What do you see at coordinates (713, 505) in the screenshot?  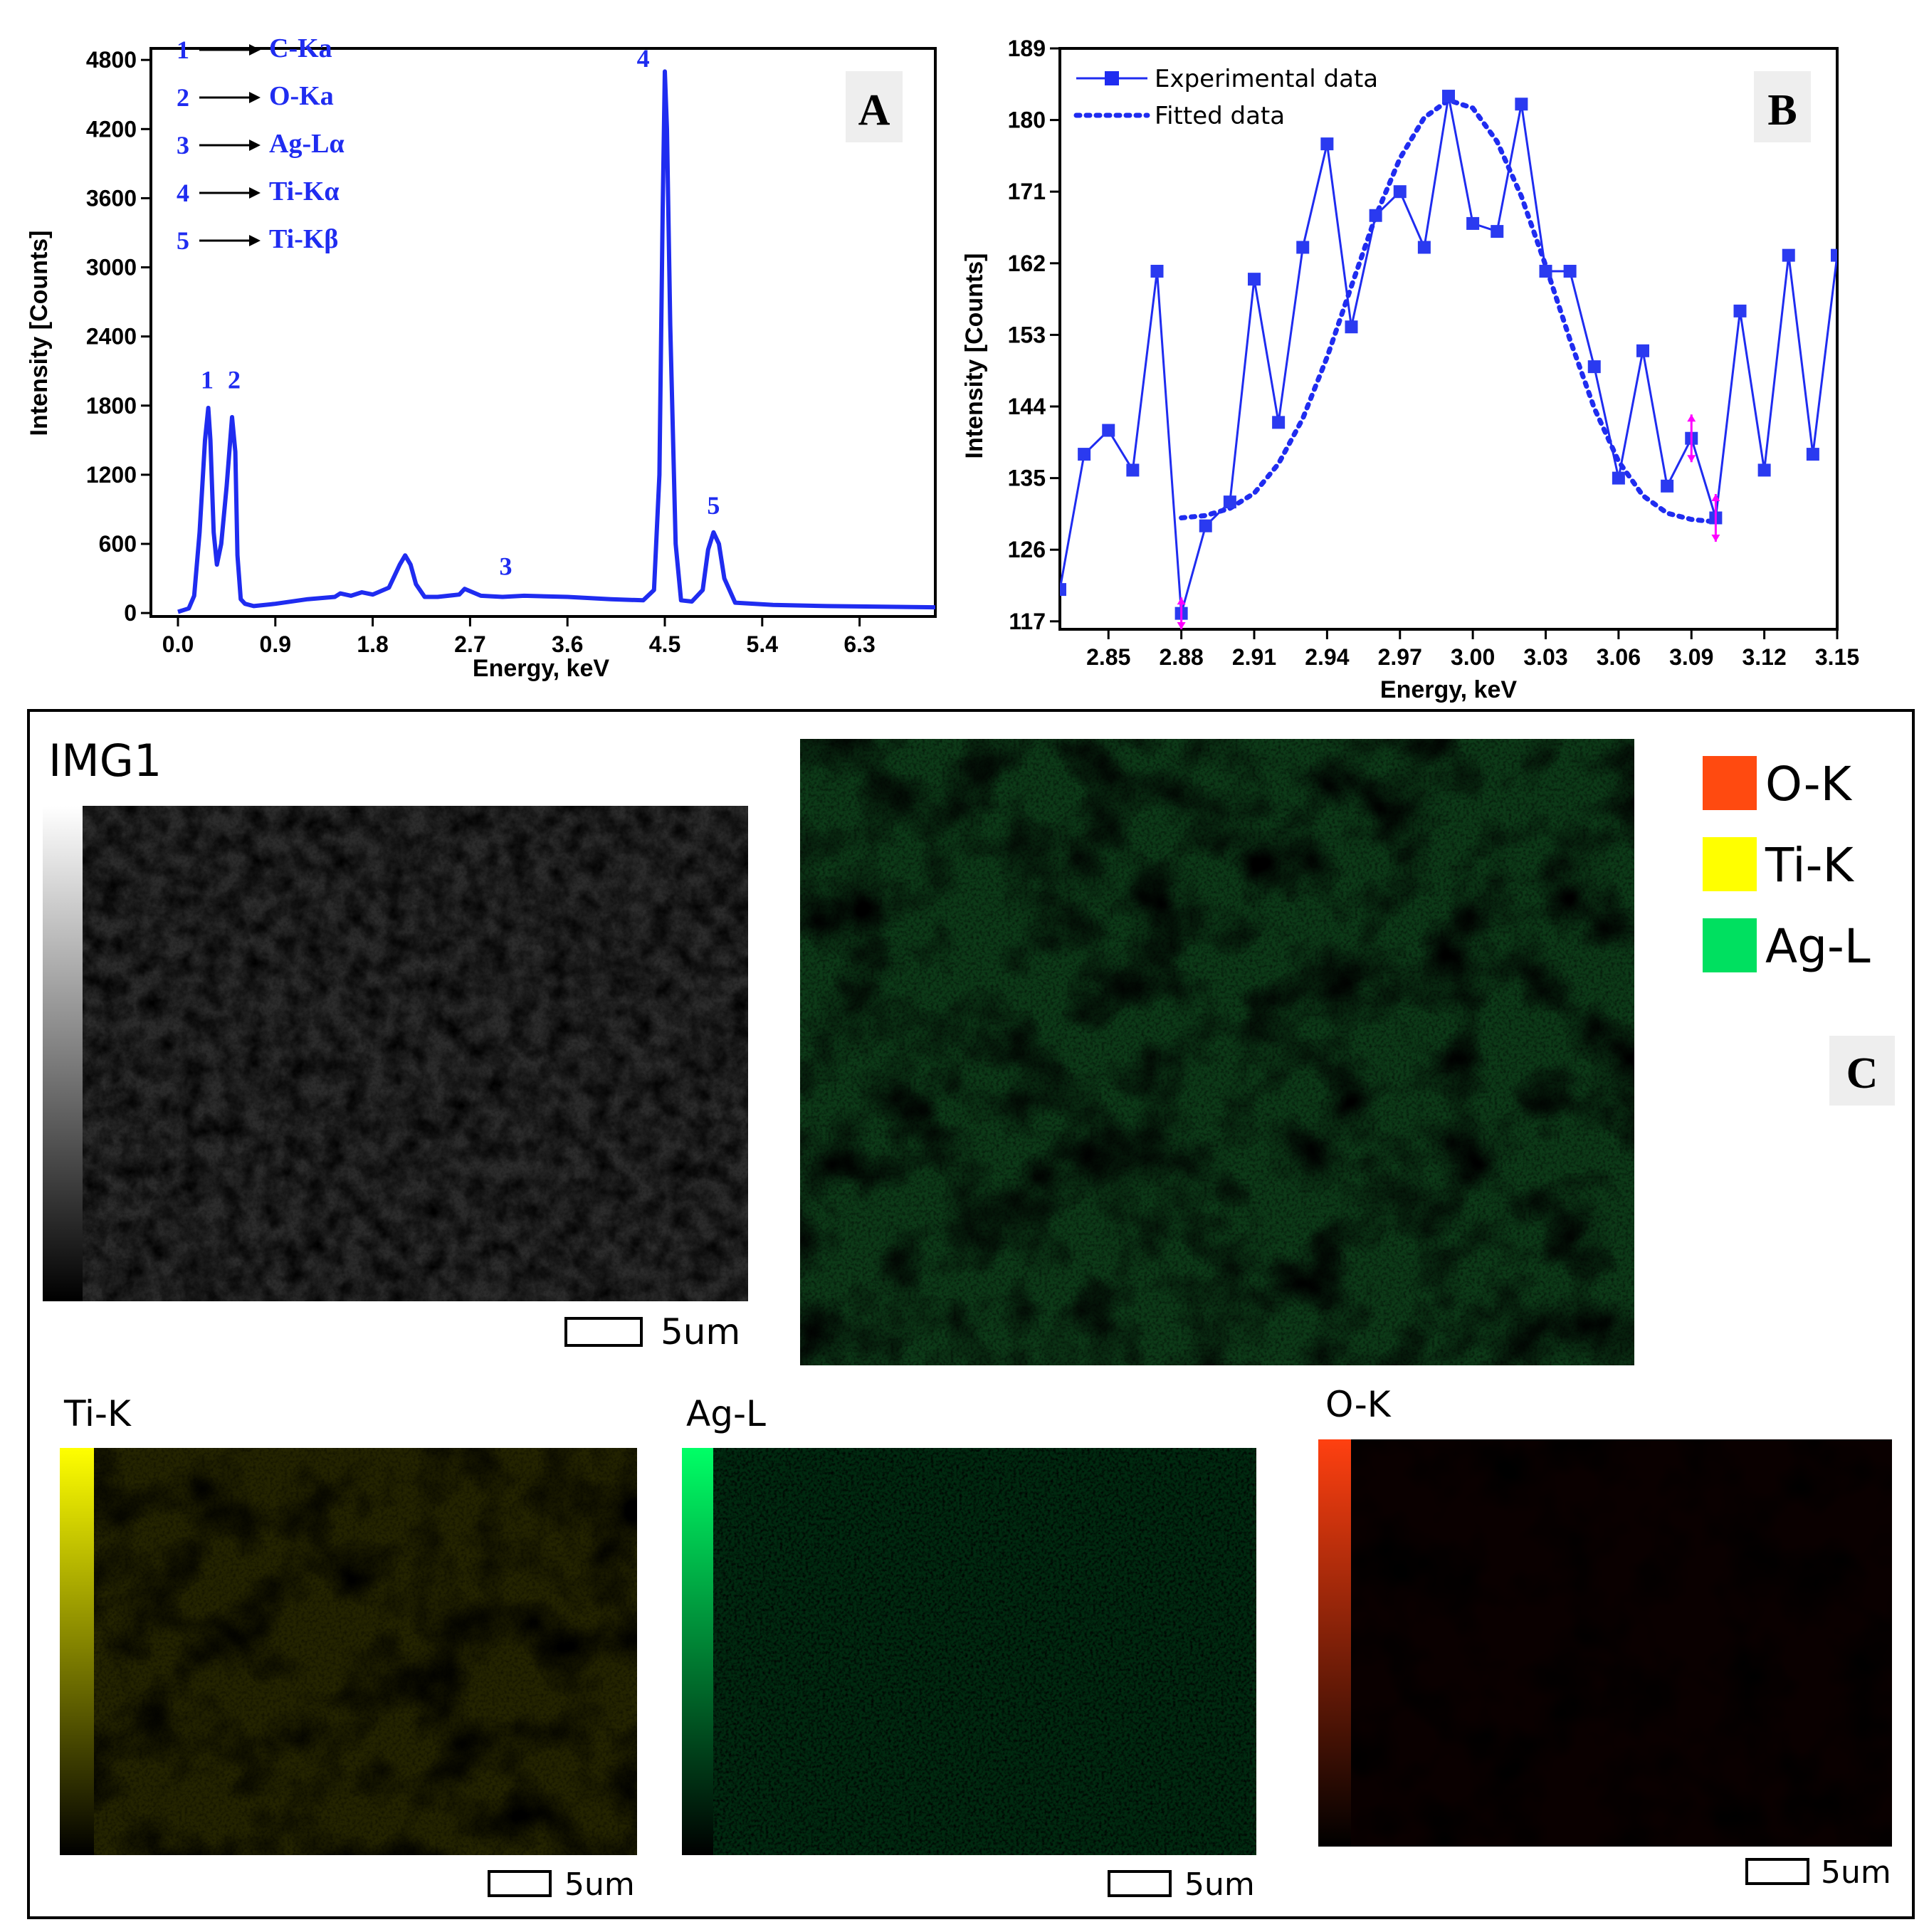 I see `peak-label: 5` at bounding box center [713, 505].